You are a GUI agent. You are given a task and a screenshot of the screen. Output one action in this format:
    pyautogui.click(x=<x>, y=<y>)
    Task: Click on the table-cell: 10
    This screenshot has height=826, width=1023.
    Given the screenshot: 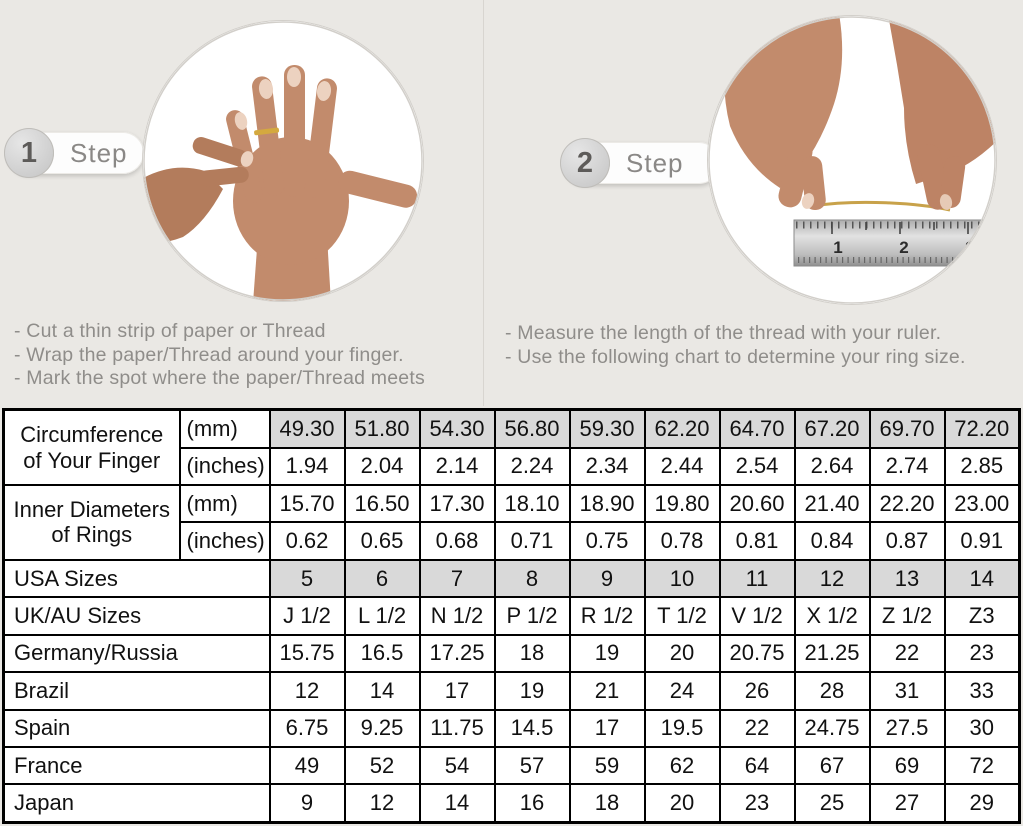 What is the action you would take?
    pyautogui.click(x=682, y=578)
    